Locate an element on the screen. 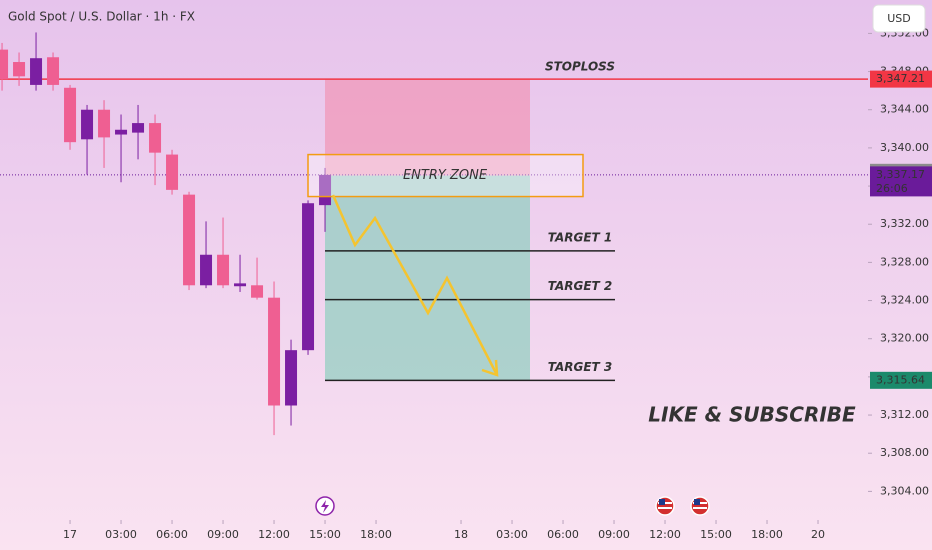 This screenshot has height=550, width=932. y-tick-label: 3,344.00 is located at coordinates (904, 109).